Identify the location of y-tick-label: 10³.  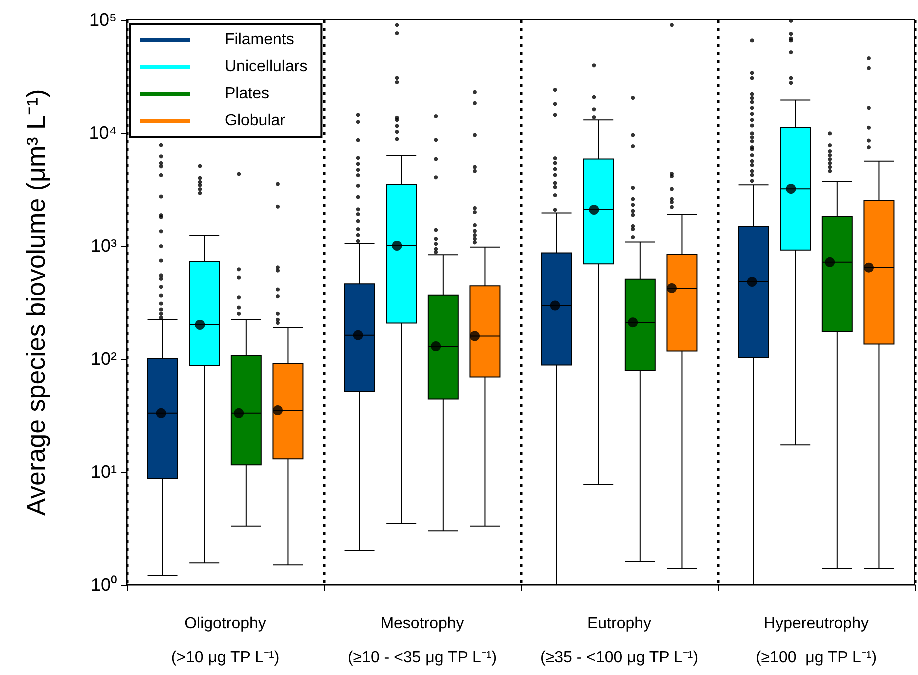
(104, 246).